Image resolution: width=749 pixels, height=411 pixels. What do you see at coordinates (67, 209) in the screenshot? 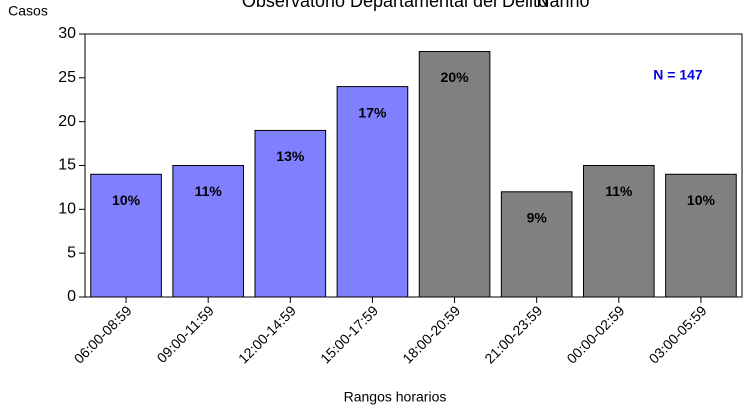
I see `y-tick-label: 10` at bounding box center [67, 209].